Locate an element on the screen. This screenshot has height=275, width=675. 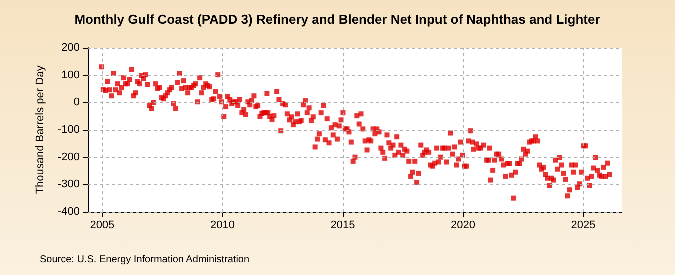
x-tick-label: 2020 is located at coordinates (463, 226).